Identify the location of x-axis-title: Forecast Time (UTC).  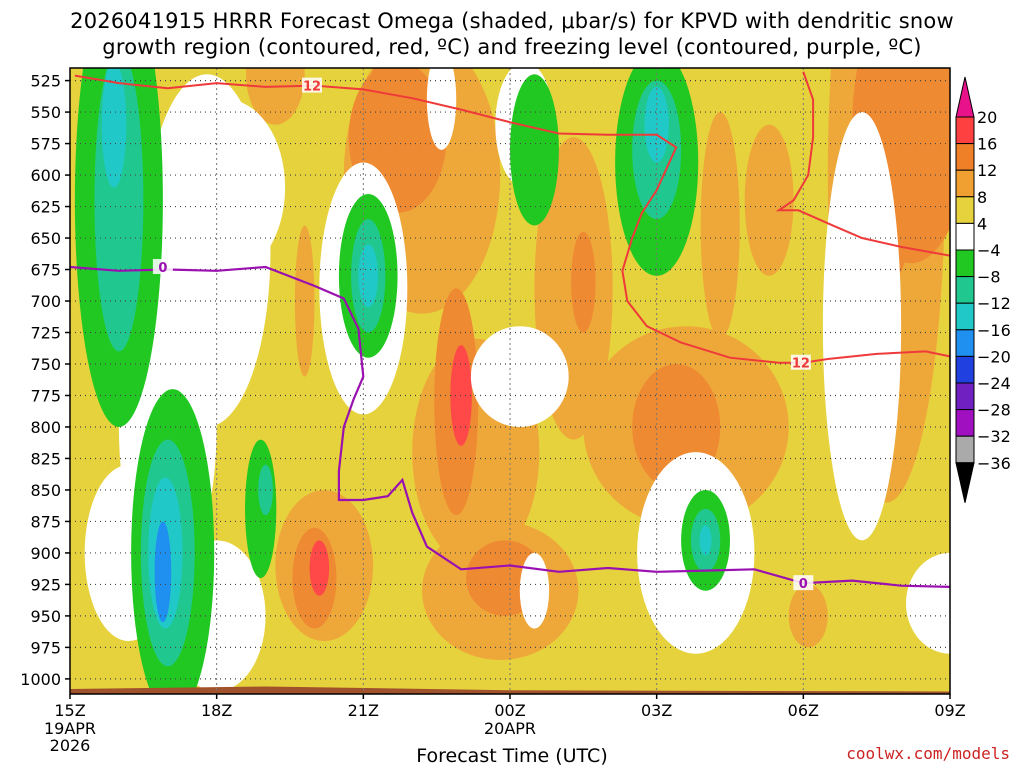
(512, 756).